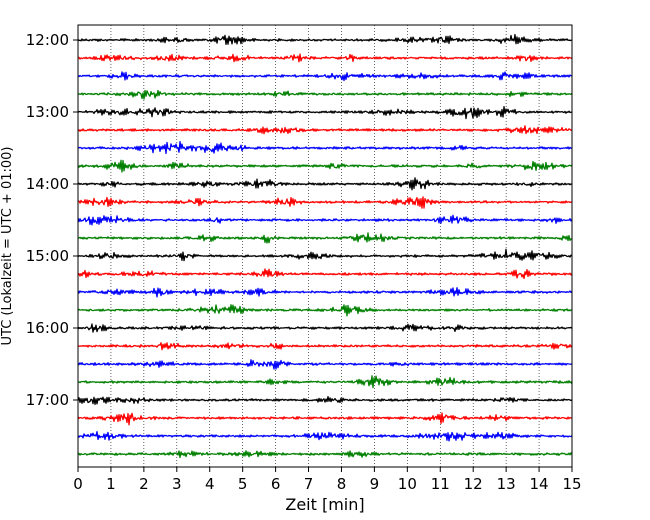 This screenshot has height=520, width=650. Describe the element at coordinates (324, 504) in the screenshot. I see `x-axis-label: Zeit [min]` at that location.